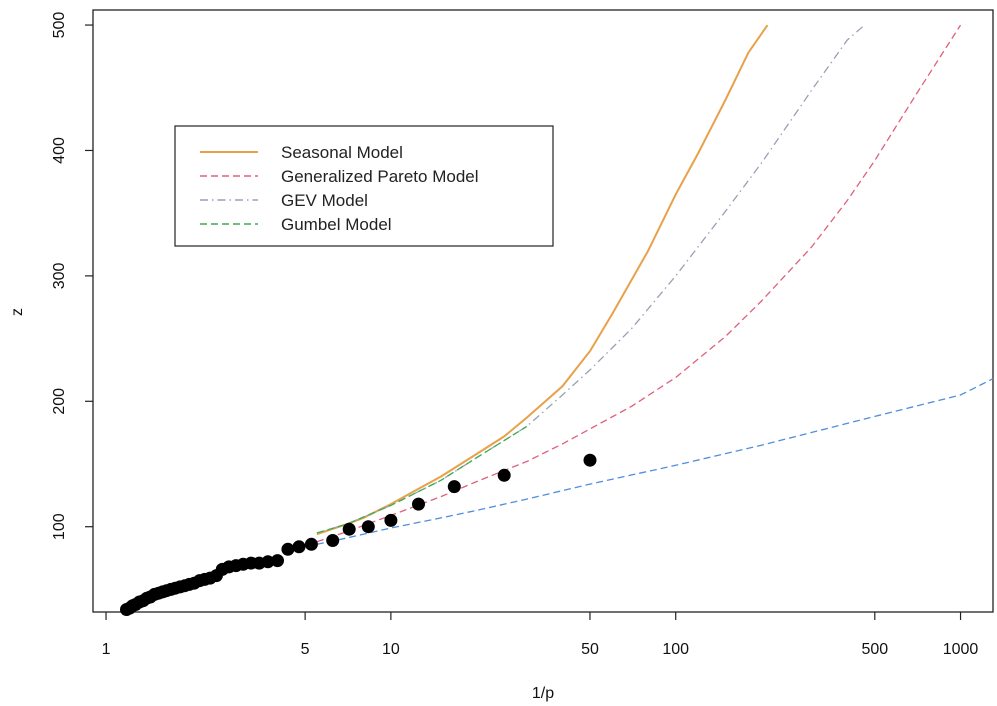  I want to click on y-axis-title: z, so click(17, 312).